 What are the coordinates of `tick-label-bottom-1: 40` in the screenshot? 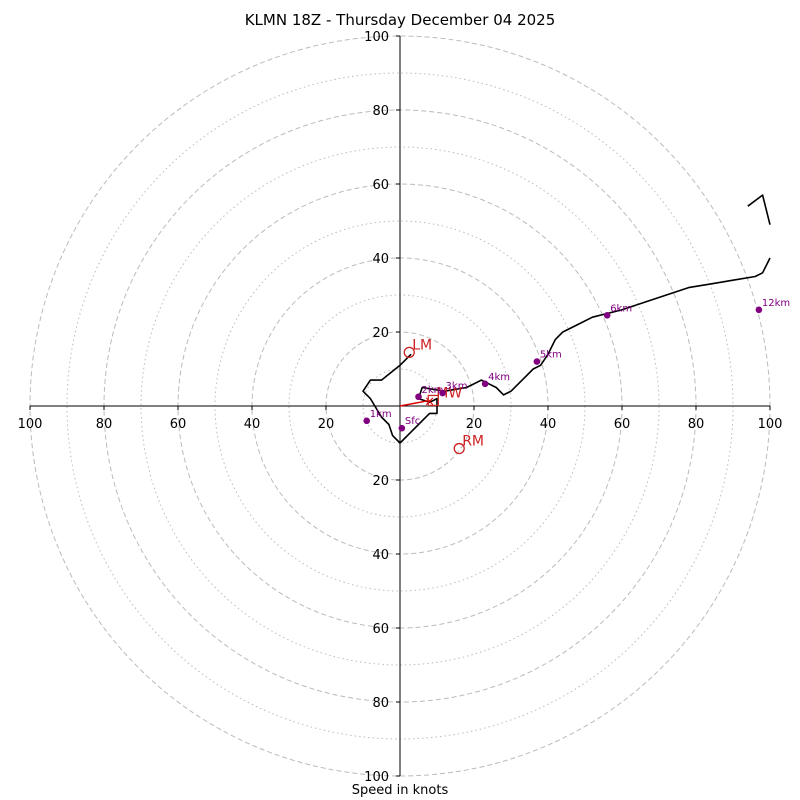 It's located at (380, 555).